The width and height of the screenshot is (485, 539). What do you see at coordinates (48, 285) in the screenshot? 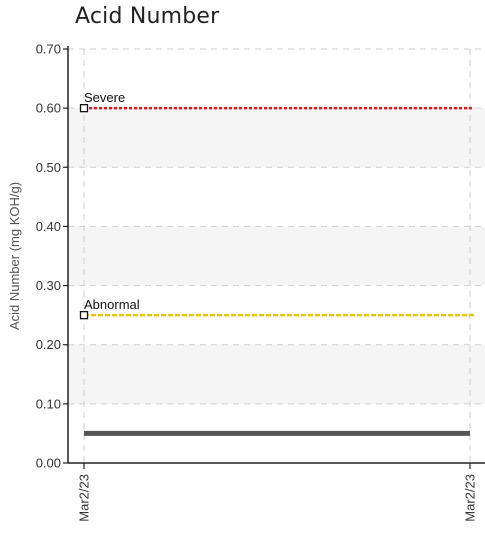
I see `y-tick-label: 0.30` at bounding box center [48, 285].